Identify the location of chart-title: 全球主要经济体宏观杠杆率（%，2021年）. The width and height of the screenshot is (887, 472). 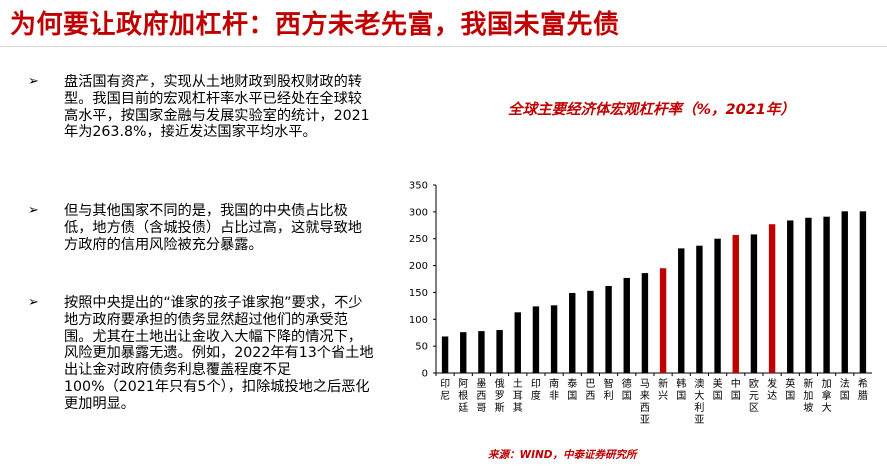
(651, 110).